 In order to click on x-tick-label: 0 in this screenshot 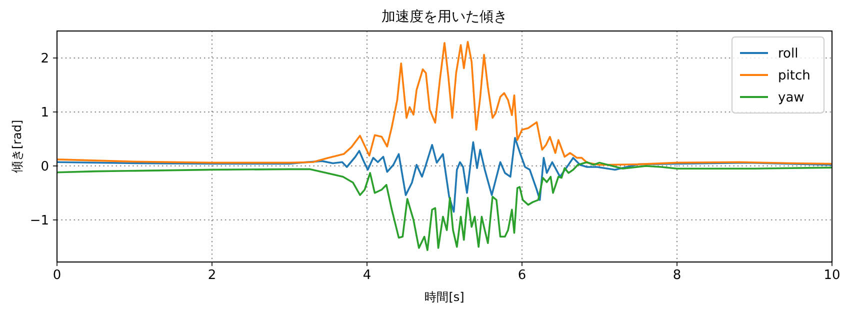, I will do `click(57, 275)`.